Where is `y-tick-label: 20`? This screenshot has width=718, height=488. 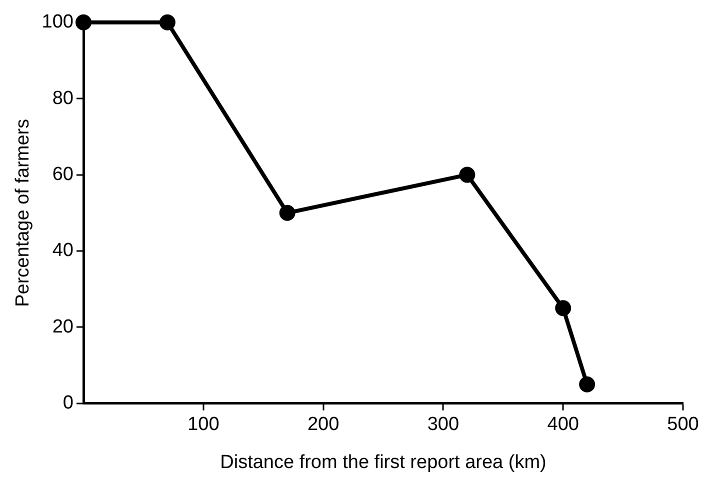 y-tick-label: 20 is located at coordinates (63, 327).